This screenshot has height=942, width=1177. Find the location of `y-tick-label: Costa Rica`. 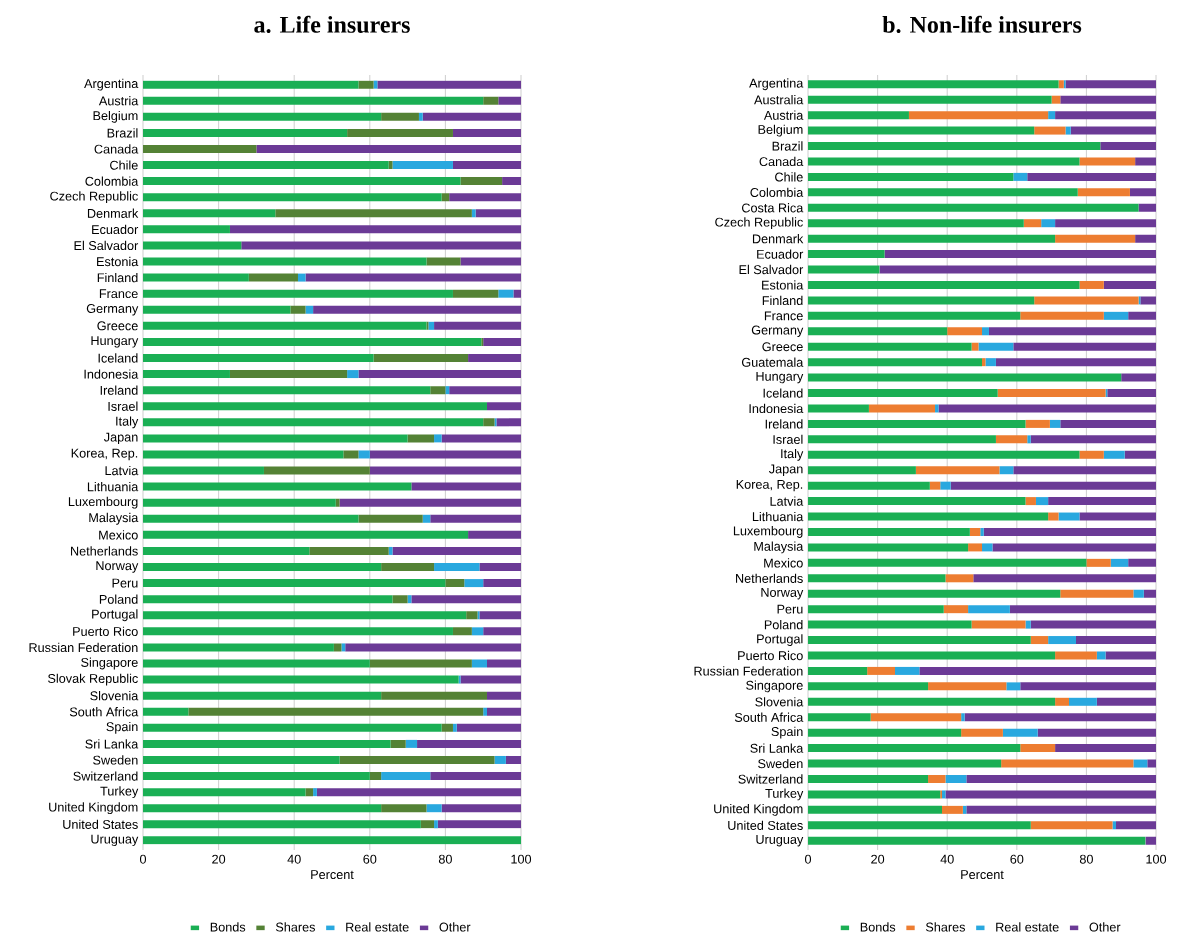

y-tick-label: Costa Rica is located at coordinates (773, 208).